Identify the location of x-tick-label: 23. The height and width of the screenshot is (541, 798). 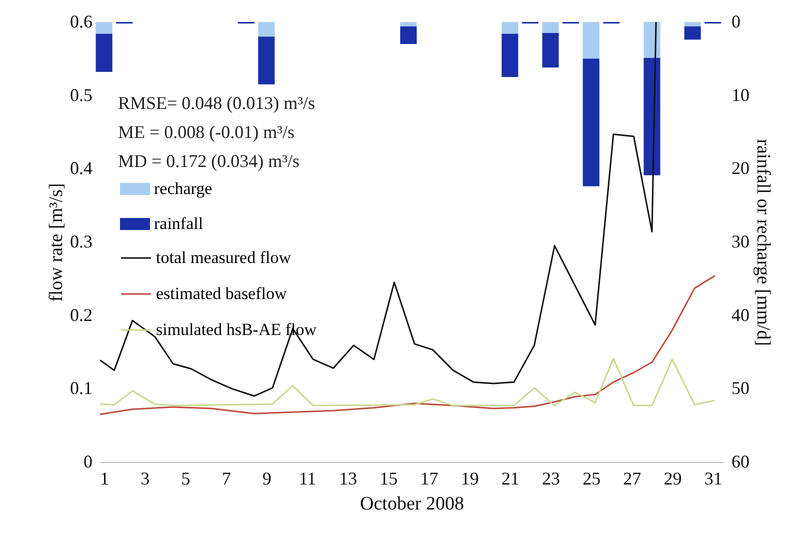
(551, 478).